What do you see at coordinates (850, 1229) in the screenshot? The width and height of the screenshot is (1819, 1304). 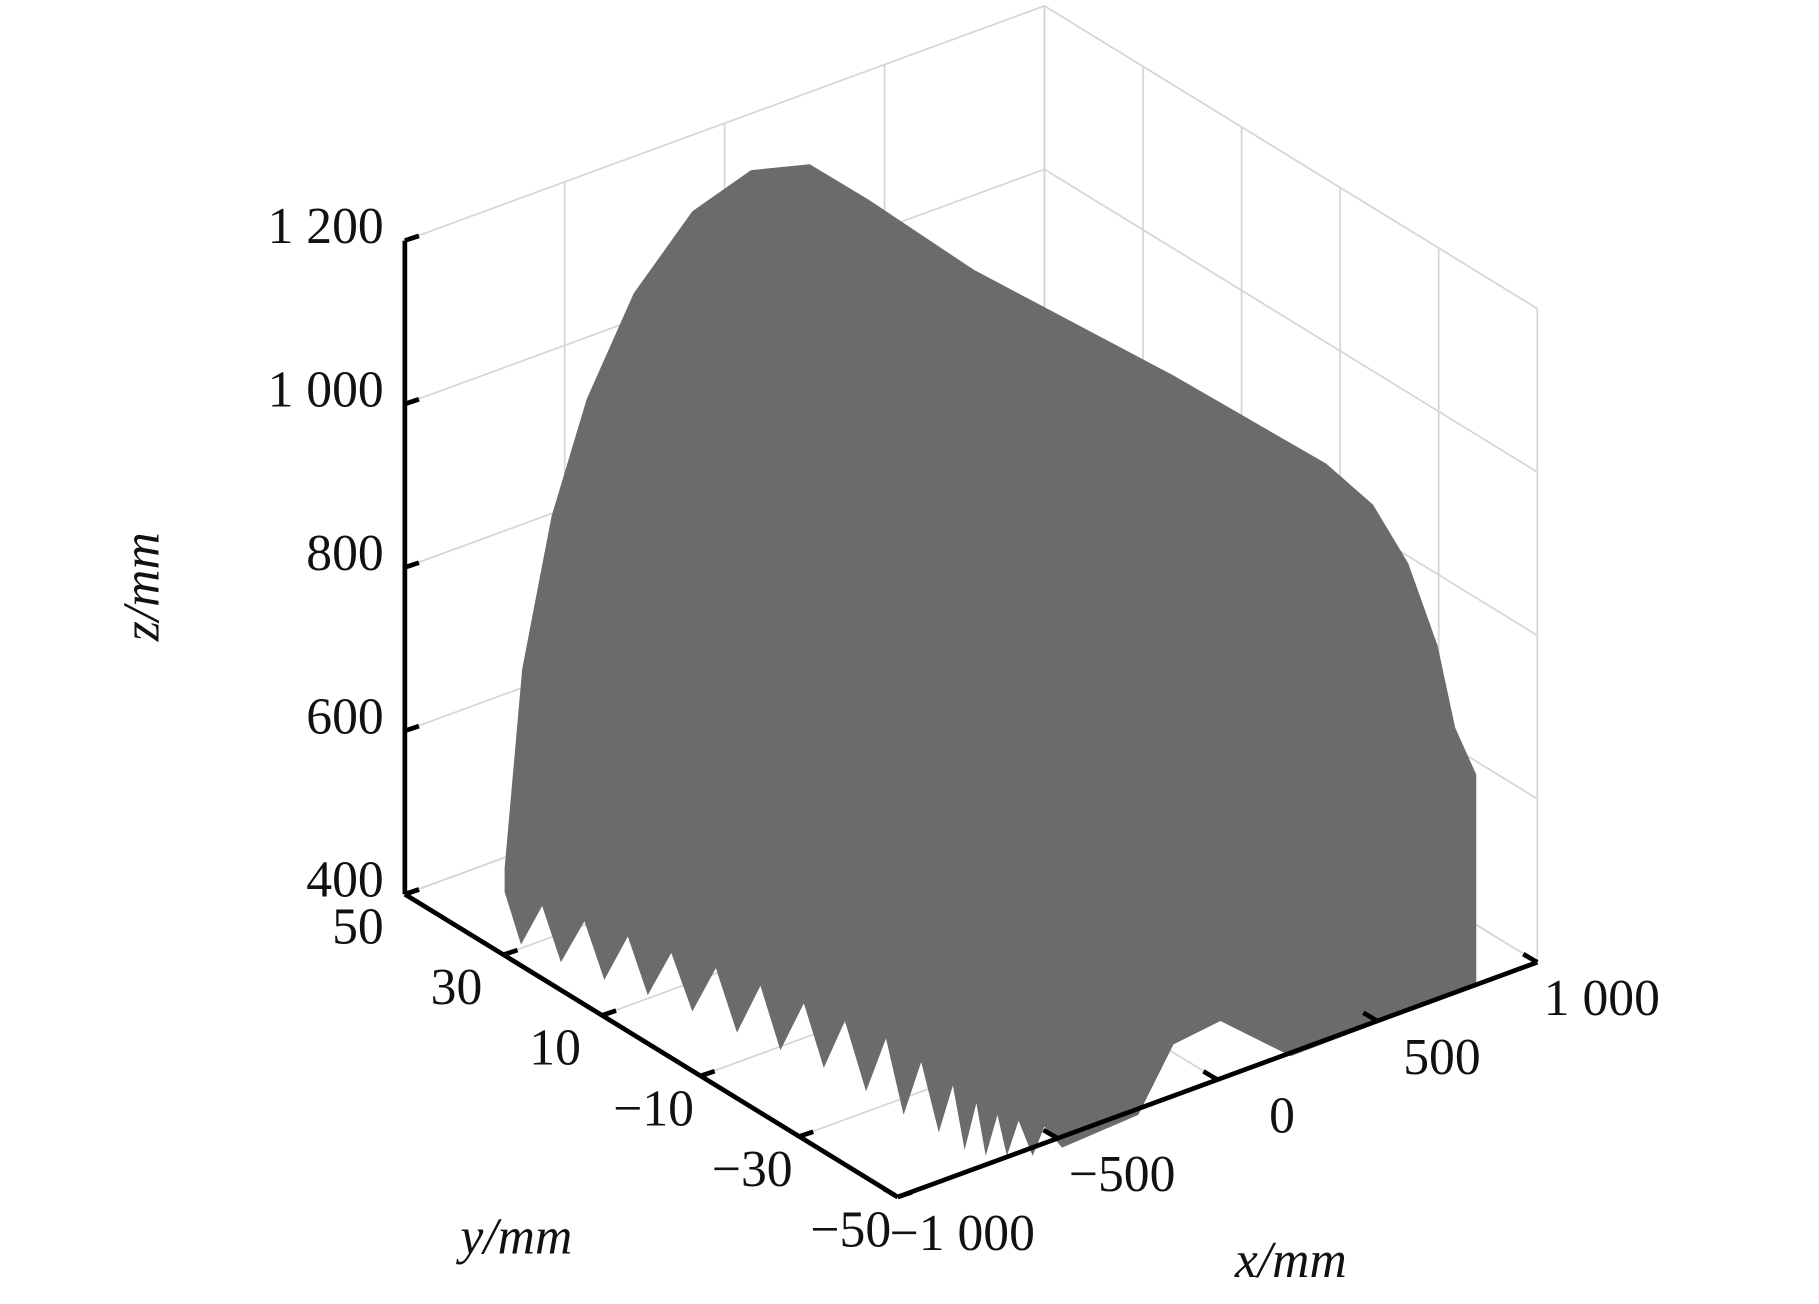 I see `y-tick-label: −50` at bounding box center [850, 1229].